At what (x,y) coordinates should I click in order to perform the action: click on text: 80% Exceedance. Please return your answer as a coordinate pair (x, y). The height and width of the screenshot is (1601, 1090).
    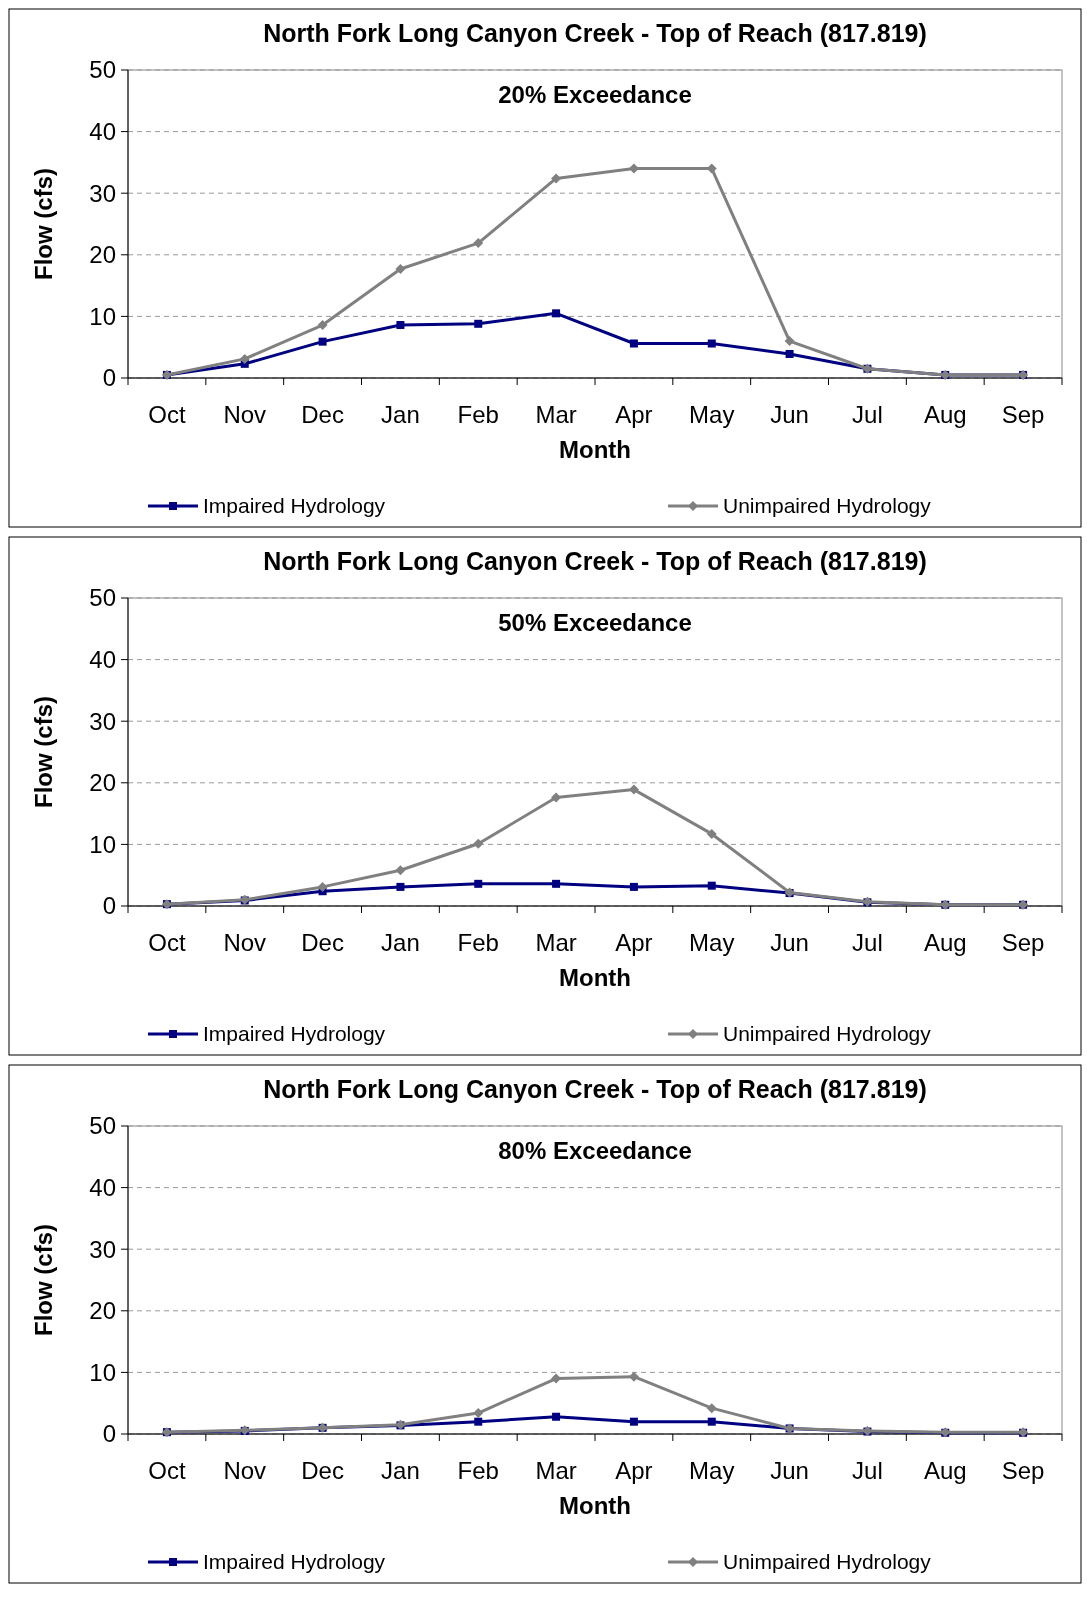
    Looking at the image, I should click on (595, 1150).